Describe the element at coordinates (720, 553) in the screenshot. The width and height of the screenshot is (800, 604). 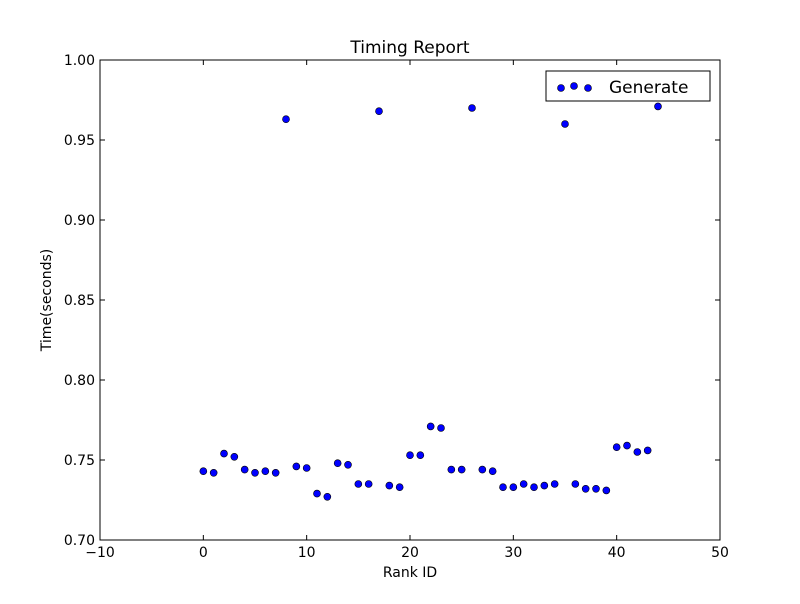
I see `x-tick-label: 50` at that location.